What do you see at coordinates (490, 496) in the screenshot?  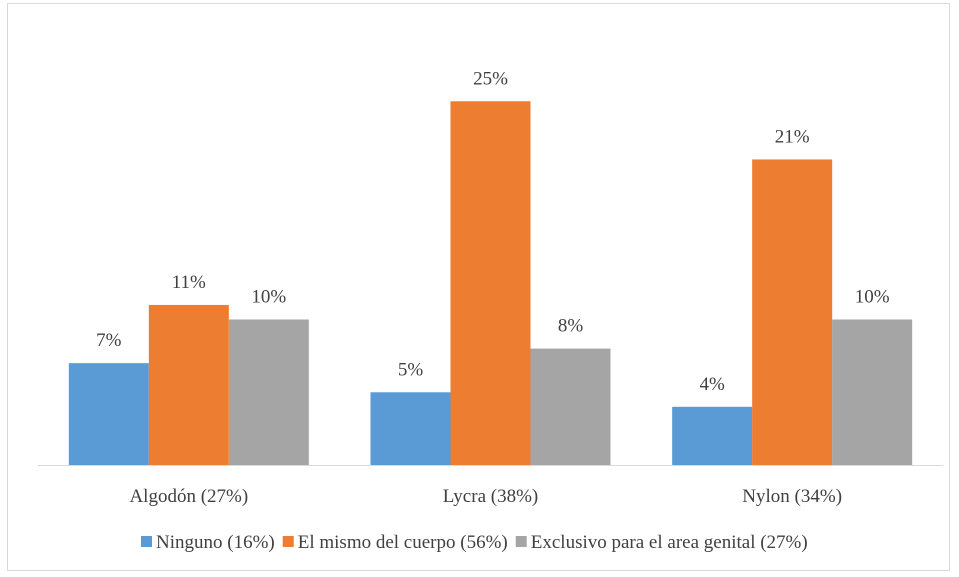 I see `category-label: Lycra (38%)` at bounding box center [490, 496].